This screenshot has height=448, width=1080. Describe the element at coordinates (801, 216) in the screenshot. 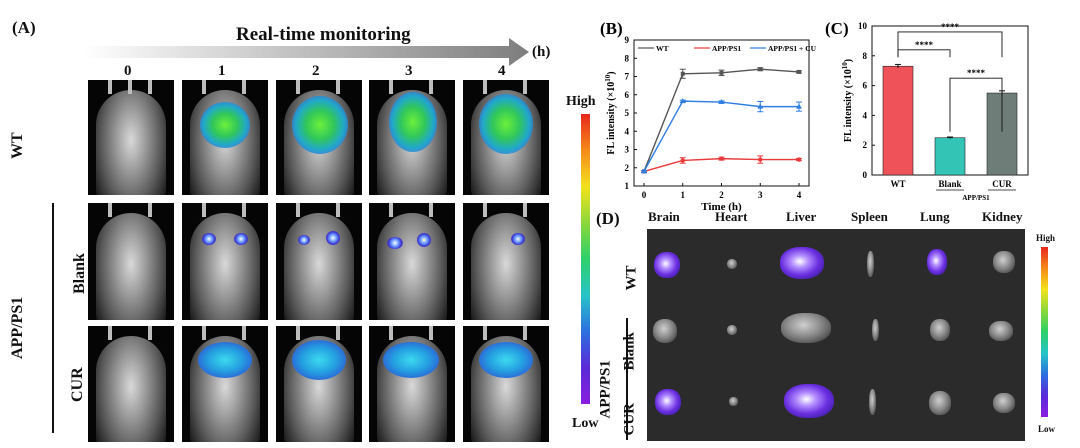

I see `organ-label-liver: Liver` at that location.